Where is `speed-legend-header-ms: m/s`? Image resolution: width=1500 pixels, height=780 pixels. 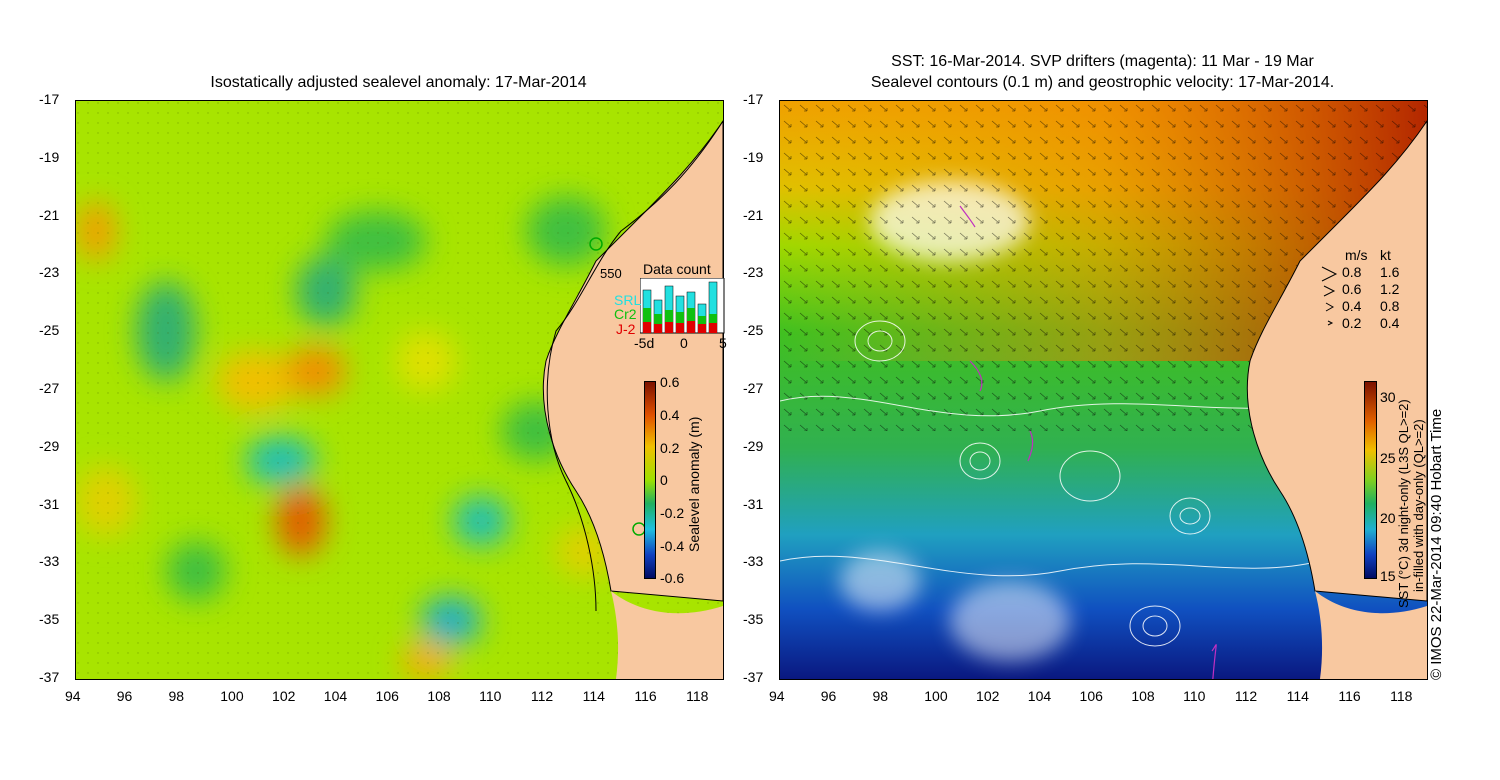 speed-legend-header-ms: m/s is located at coordinates (1356, 255).